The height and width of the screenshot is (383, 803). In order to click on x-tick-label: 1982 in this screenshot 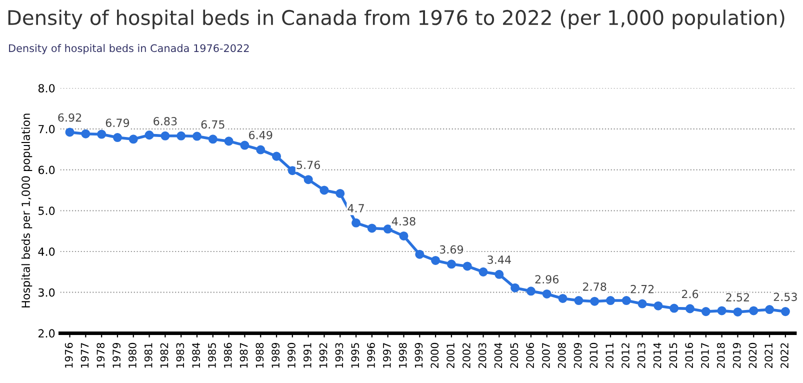, I will do `click(164, 355)`.